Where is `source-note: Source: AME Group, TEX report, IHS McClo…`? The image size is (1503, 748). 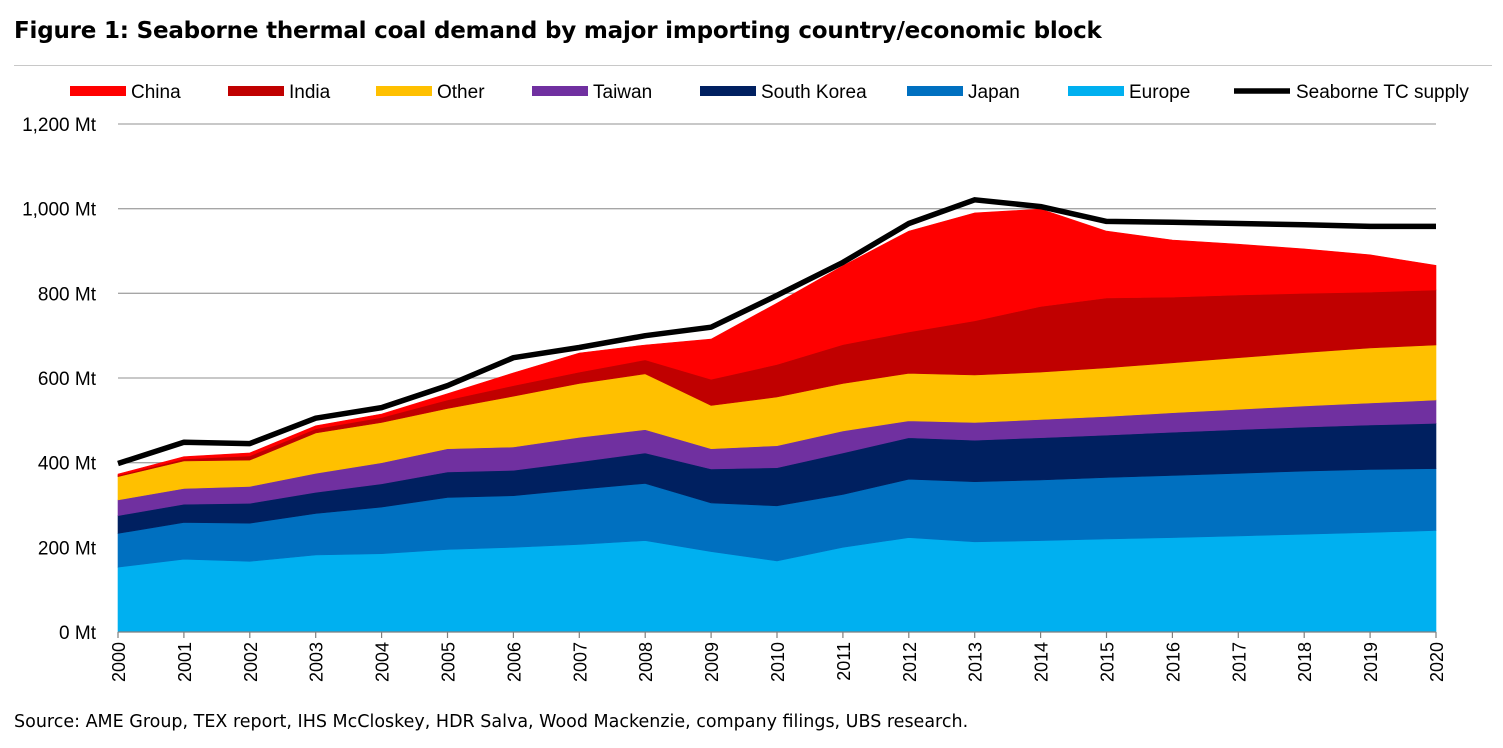
source-note: Source: AME Group, TEX report, IHS McClo… is located at coordinates (491, 722).